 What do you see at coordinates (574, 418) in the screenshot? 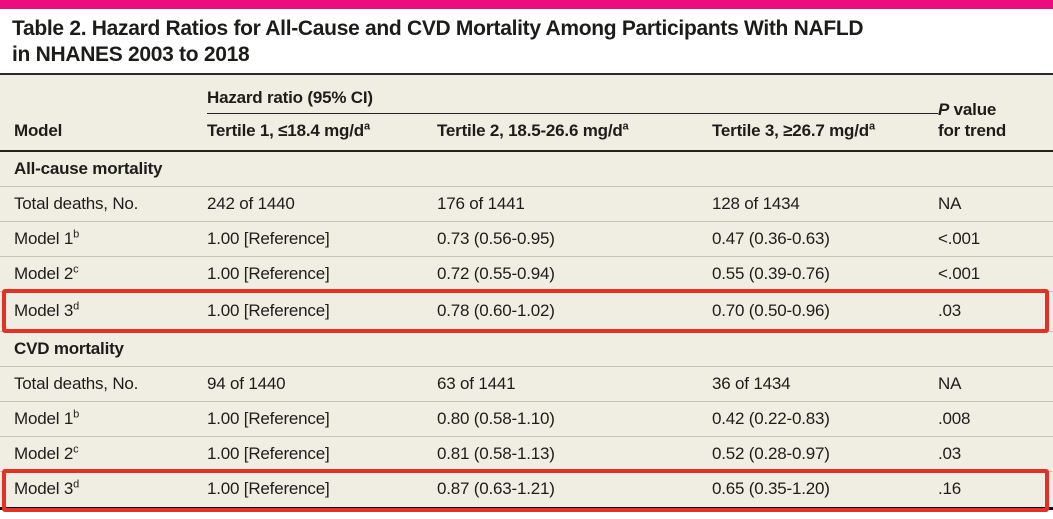
I see `cell-tertile2-value: 0.80 (0.58-1.10)` at bounding box center [574, 418].